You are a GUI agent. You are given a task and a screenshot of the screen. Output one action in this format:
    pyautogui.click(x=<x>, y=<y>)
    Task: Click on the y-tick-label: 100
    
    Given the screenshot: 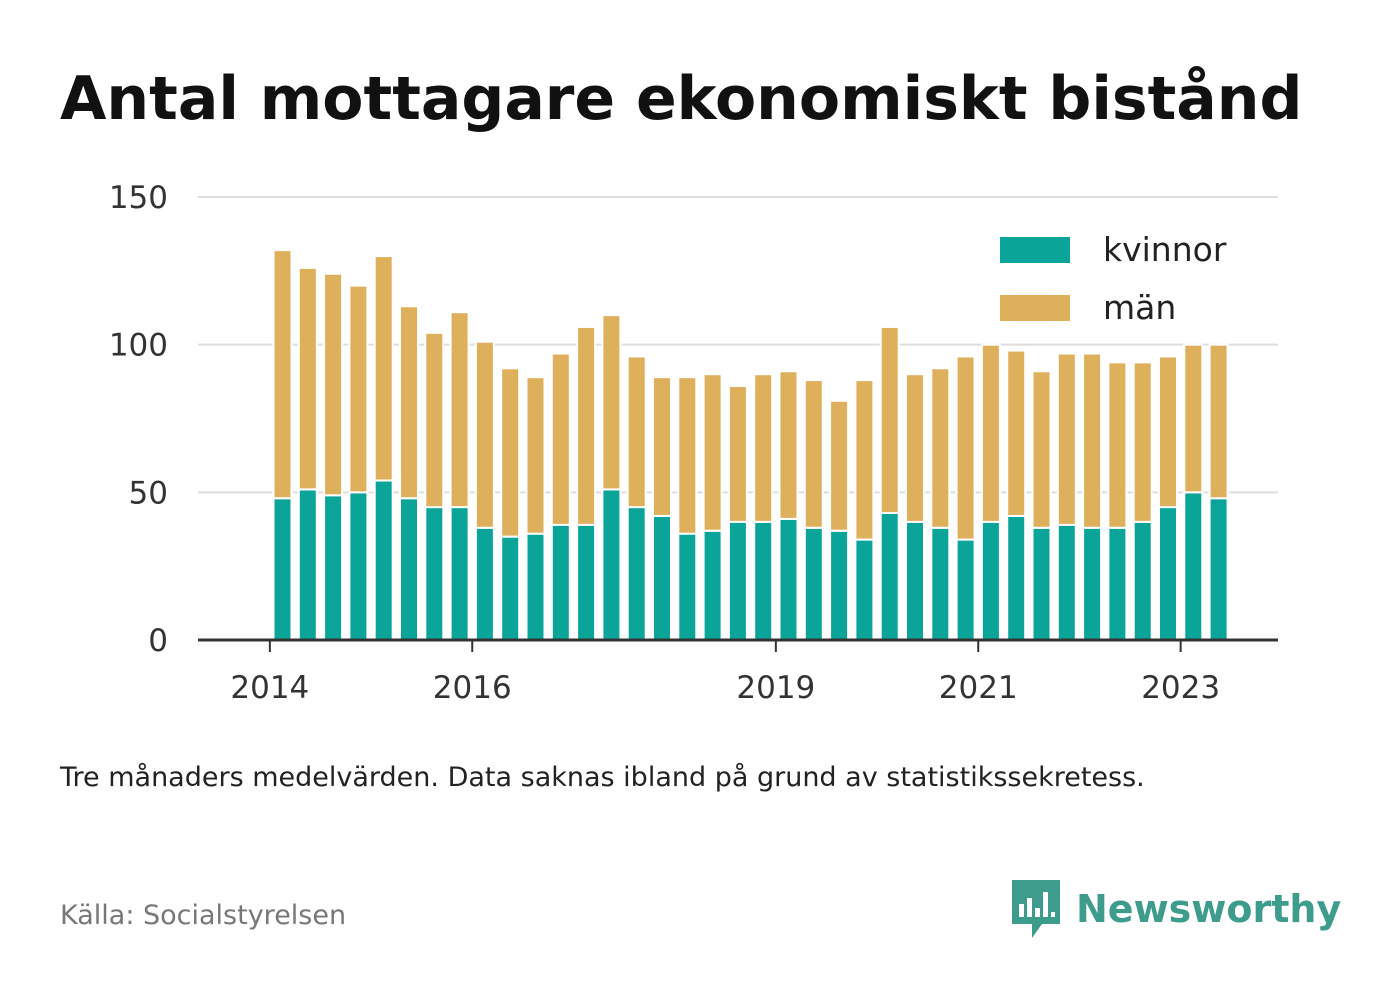 What is the action you would take?
    pyautogui.click(x=138, y=346)
    